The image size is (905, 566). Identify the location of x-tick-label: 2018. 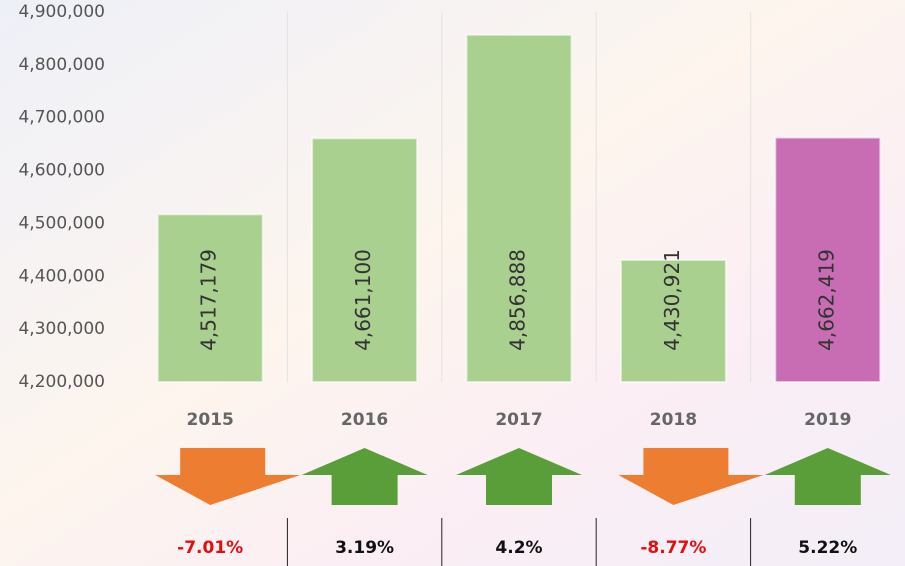
(673, 420).